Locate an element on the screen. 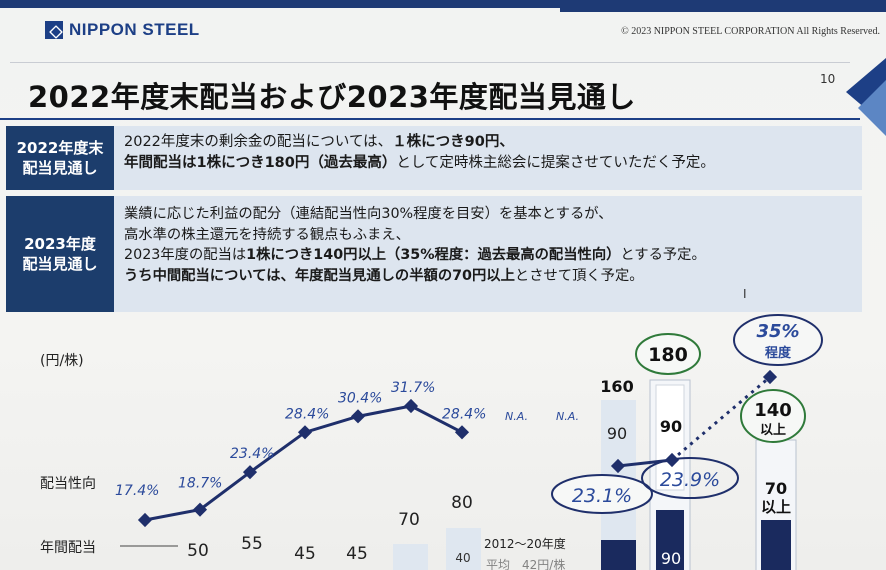 The width and height of the screenshot is (886, 570). text-bold: 年間配当は1株につき180円（過去最高） is located at coordinates (260, 162).